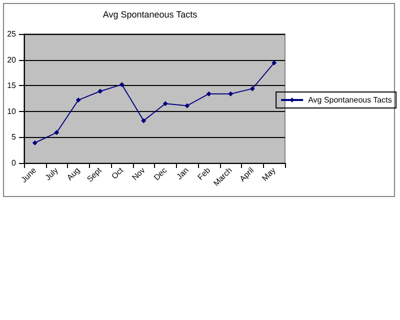  I want to click on x-tick-label: Aug, so click(73, 174).